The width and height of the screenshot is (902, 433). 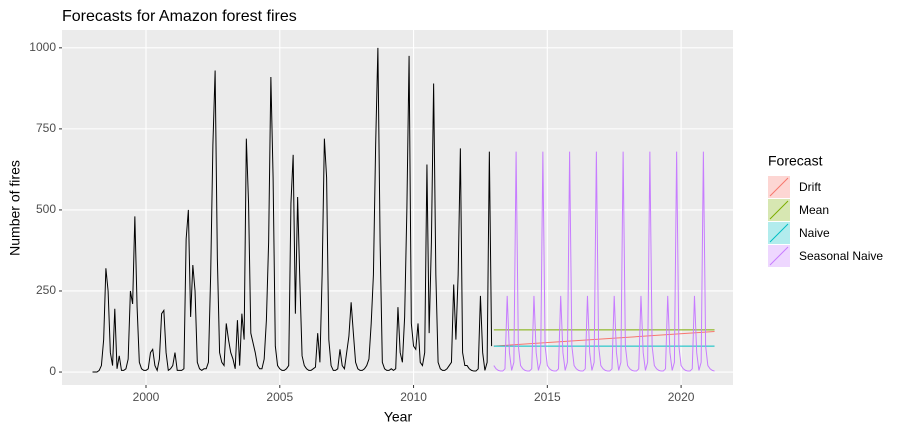 I want to click on legend-label: Mean, so click(x=814, y=210).